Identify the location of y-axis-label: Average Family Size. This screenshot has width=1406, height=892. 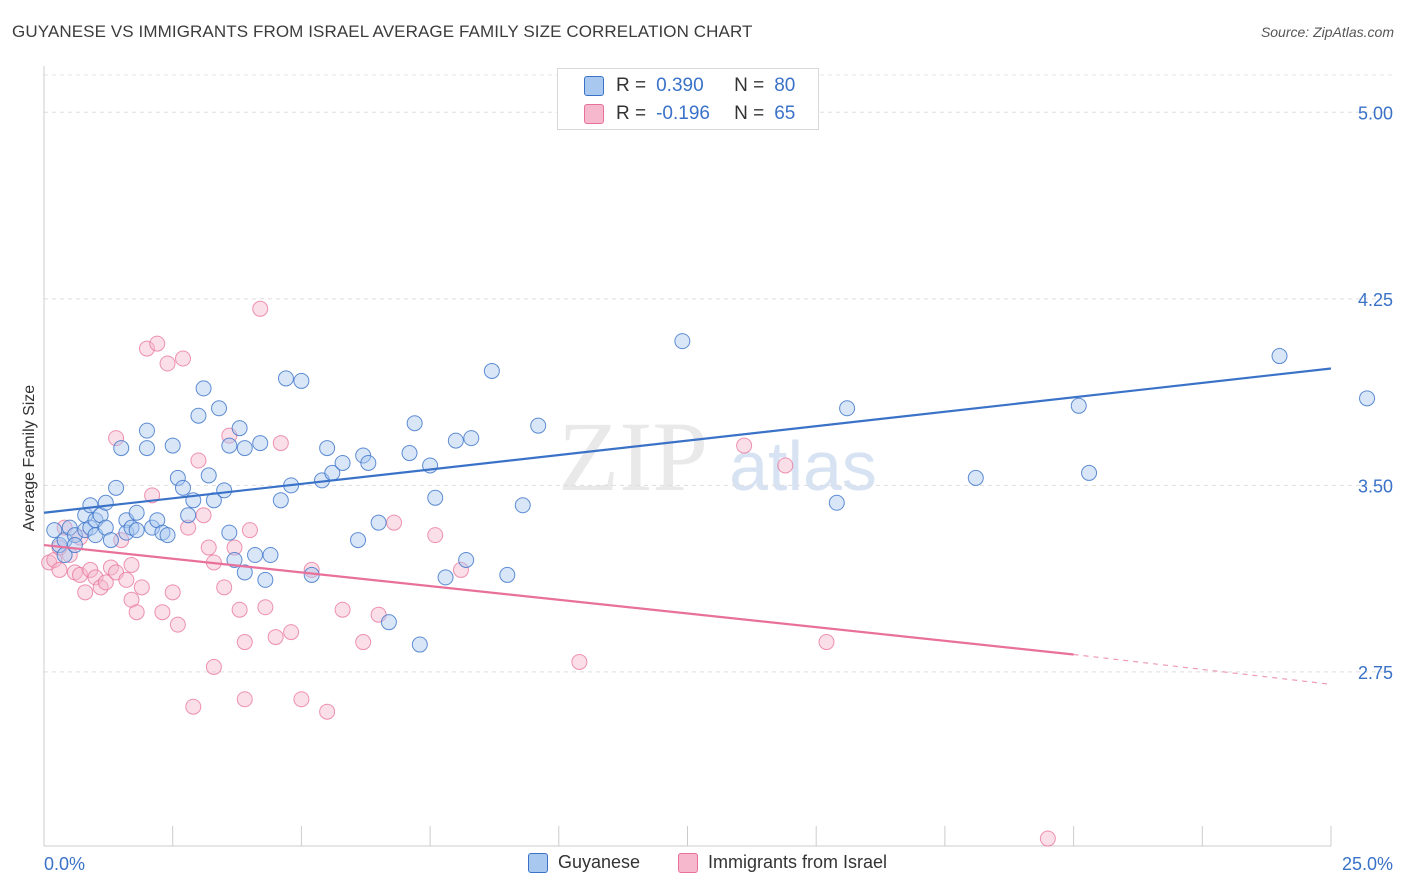
(29, 458).